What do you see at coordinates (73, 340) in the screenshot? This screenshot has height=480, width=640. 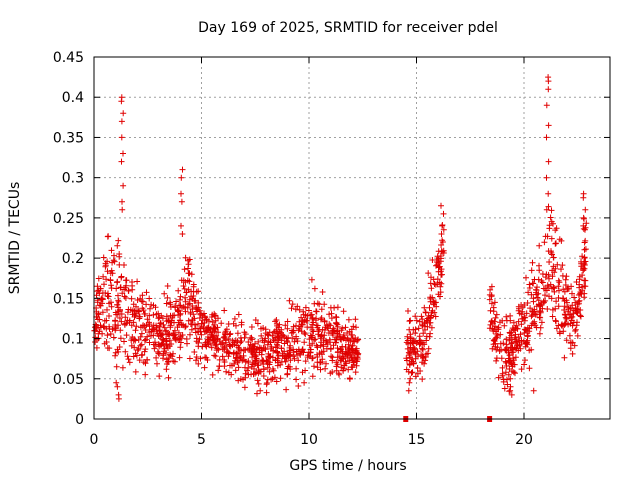 I see `y-tick-label: 0.1` at bounding box center [73, 340].